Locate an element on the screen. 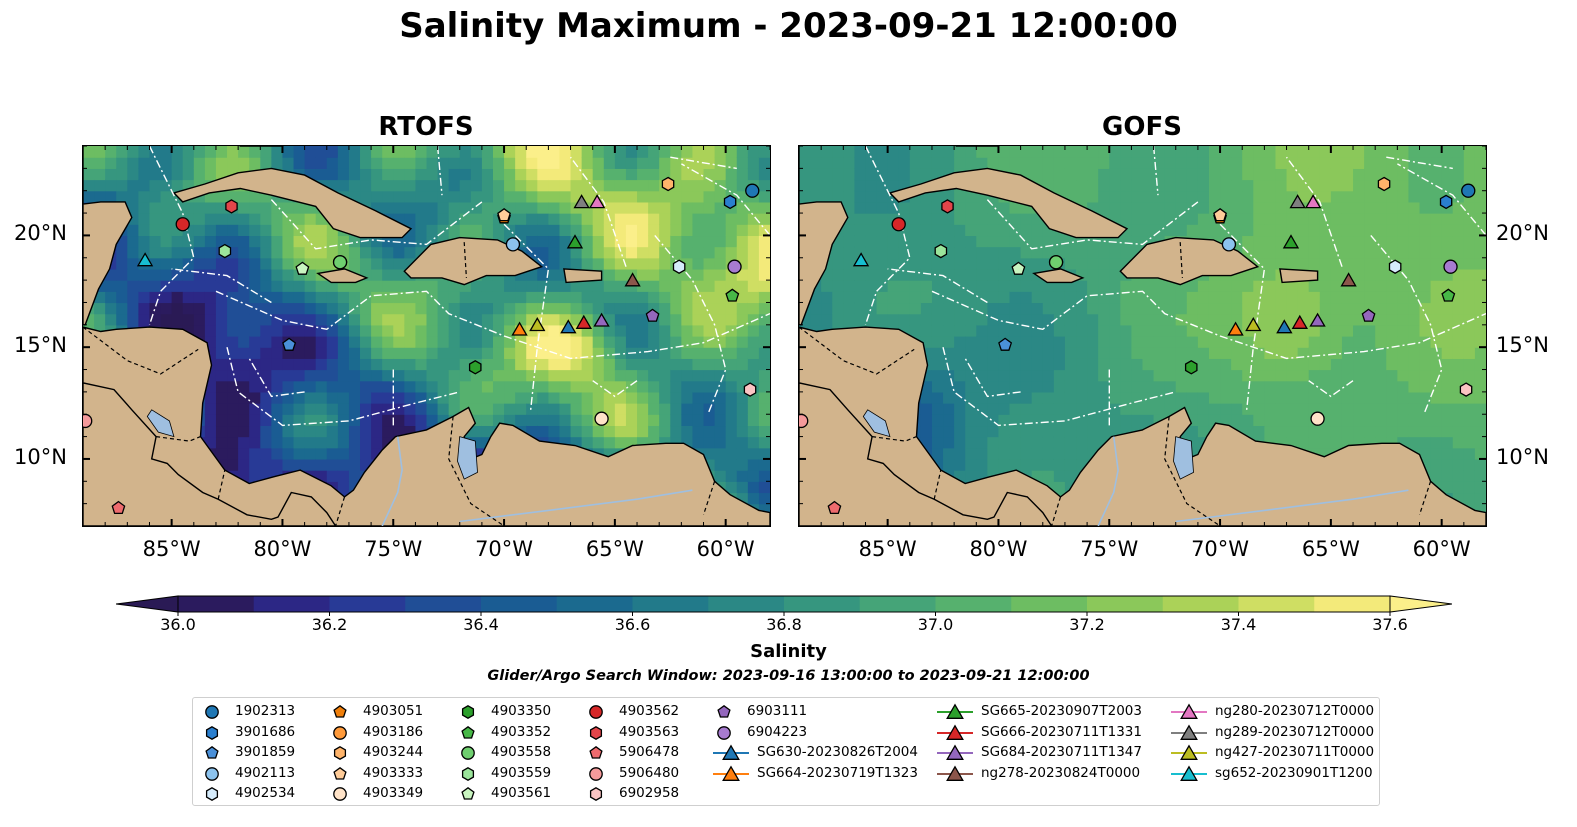 The height and width of the screenshot is (827, 1577). legend-label: 4903562 is located at coordinates (649, 711).